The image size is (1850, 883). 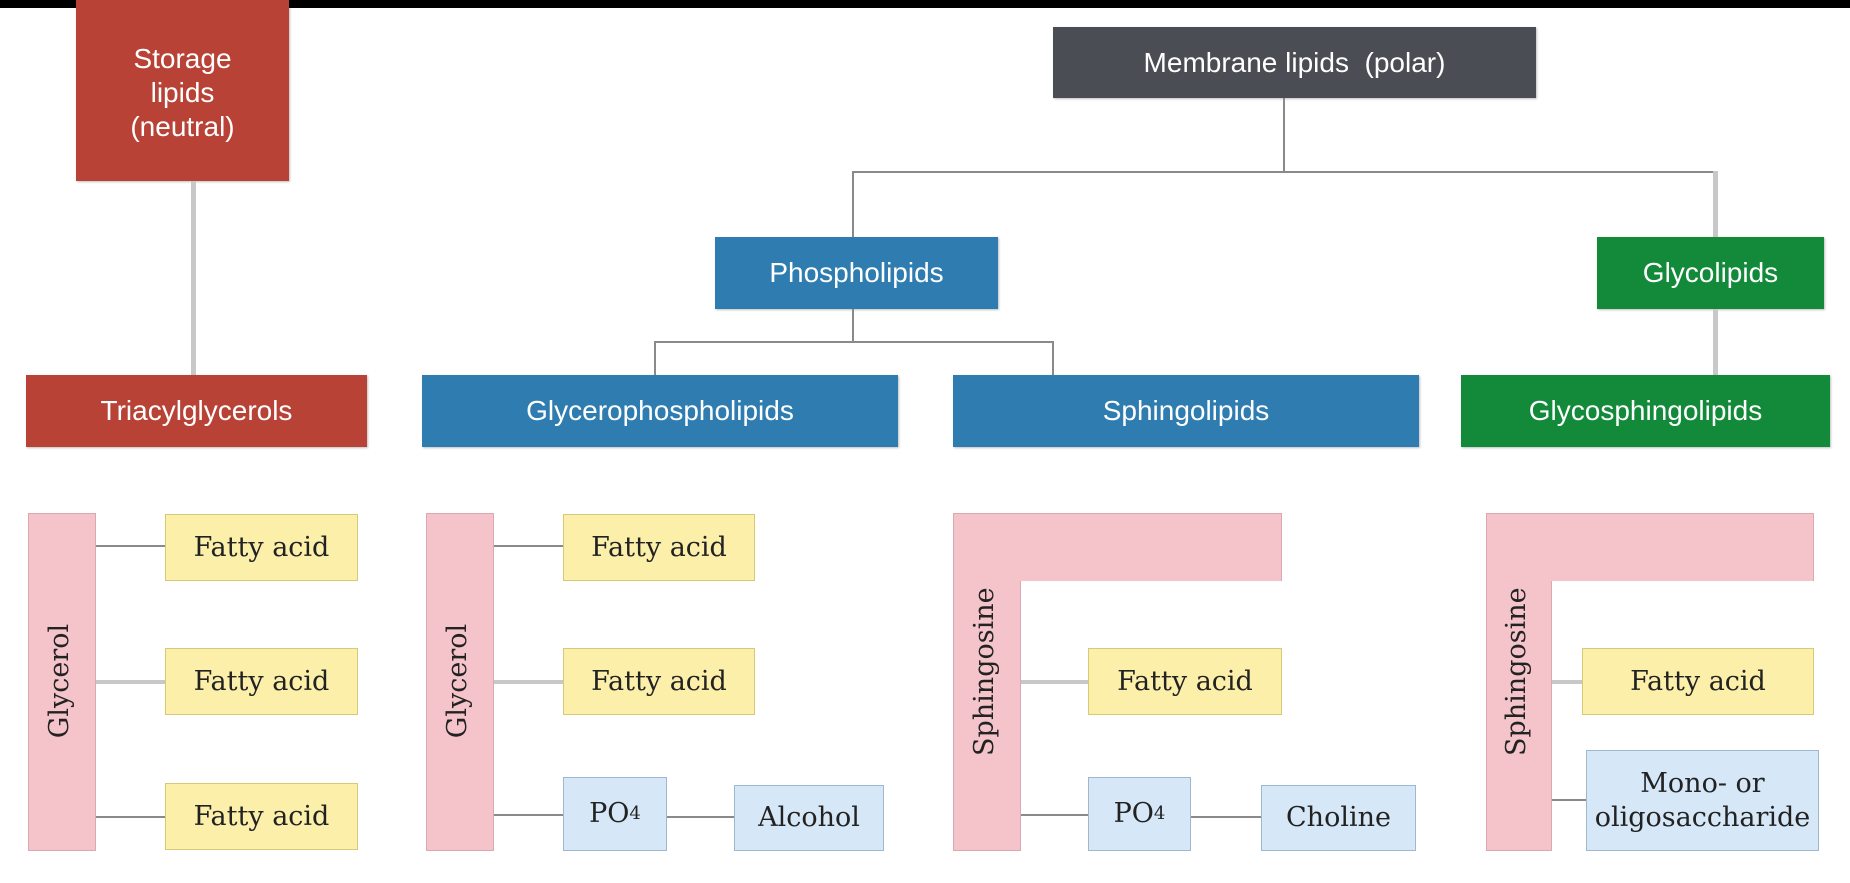 I want to click on connector-membrane-down, so click(x=1284, y=135).